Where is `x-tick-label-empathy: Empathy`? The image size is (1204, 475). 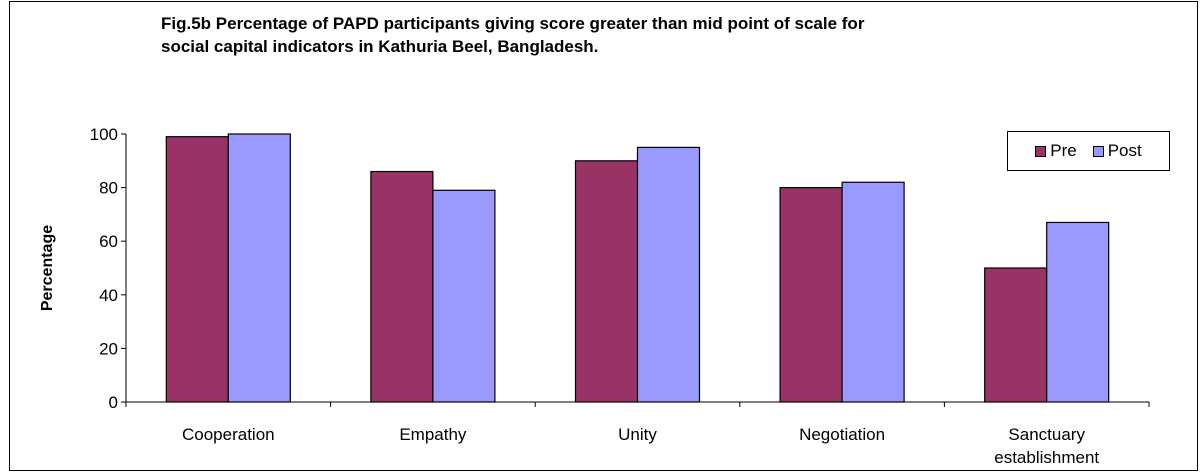 x-tick-label-empathy: Empathy is located at coordinates (433, 434).